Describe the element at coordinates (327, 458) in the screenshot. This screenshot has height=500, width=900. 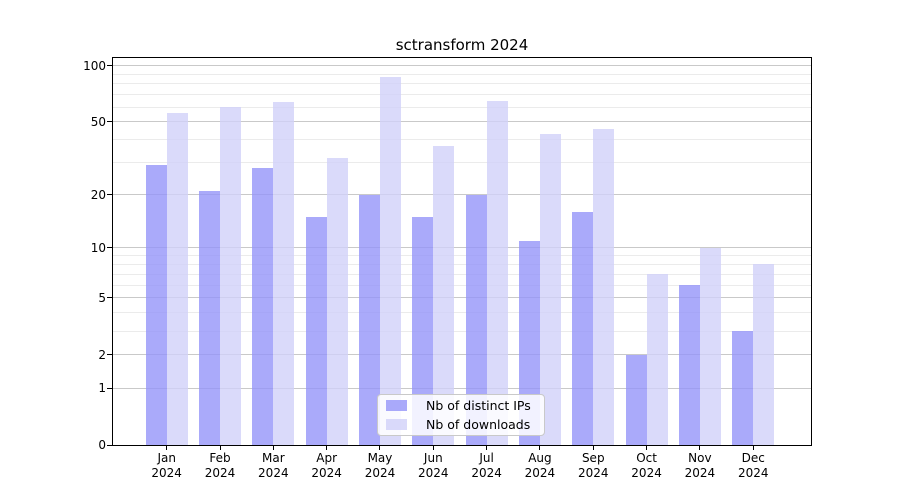
I see `x-tick-month: Apr` at that location.